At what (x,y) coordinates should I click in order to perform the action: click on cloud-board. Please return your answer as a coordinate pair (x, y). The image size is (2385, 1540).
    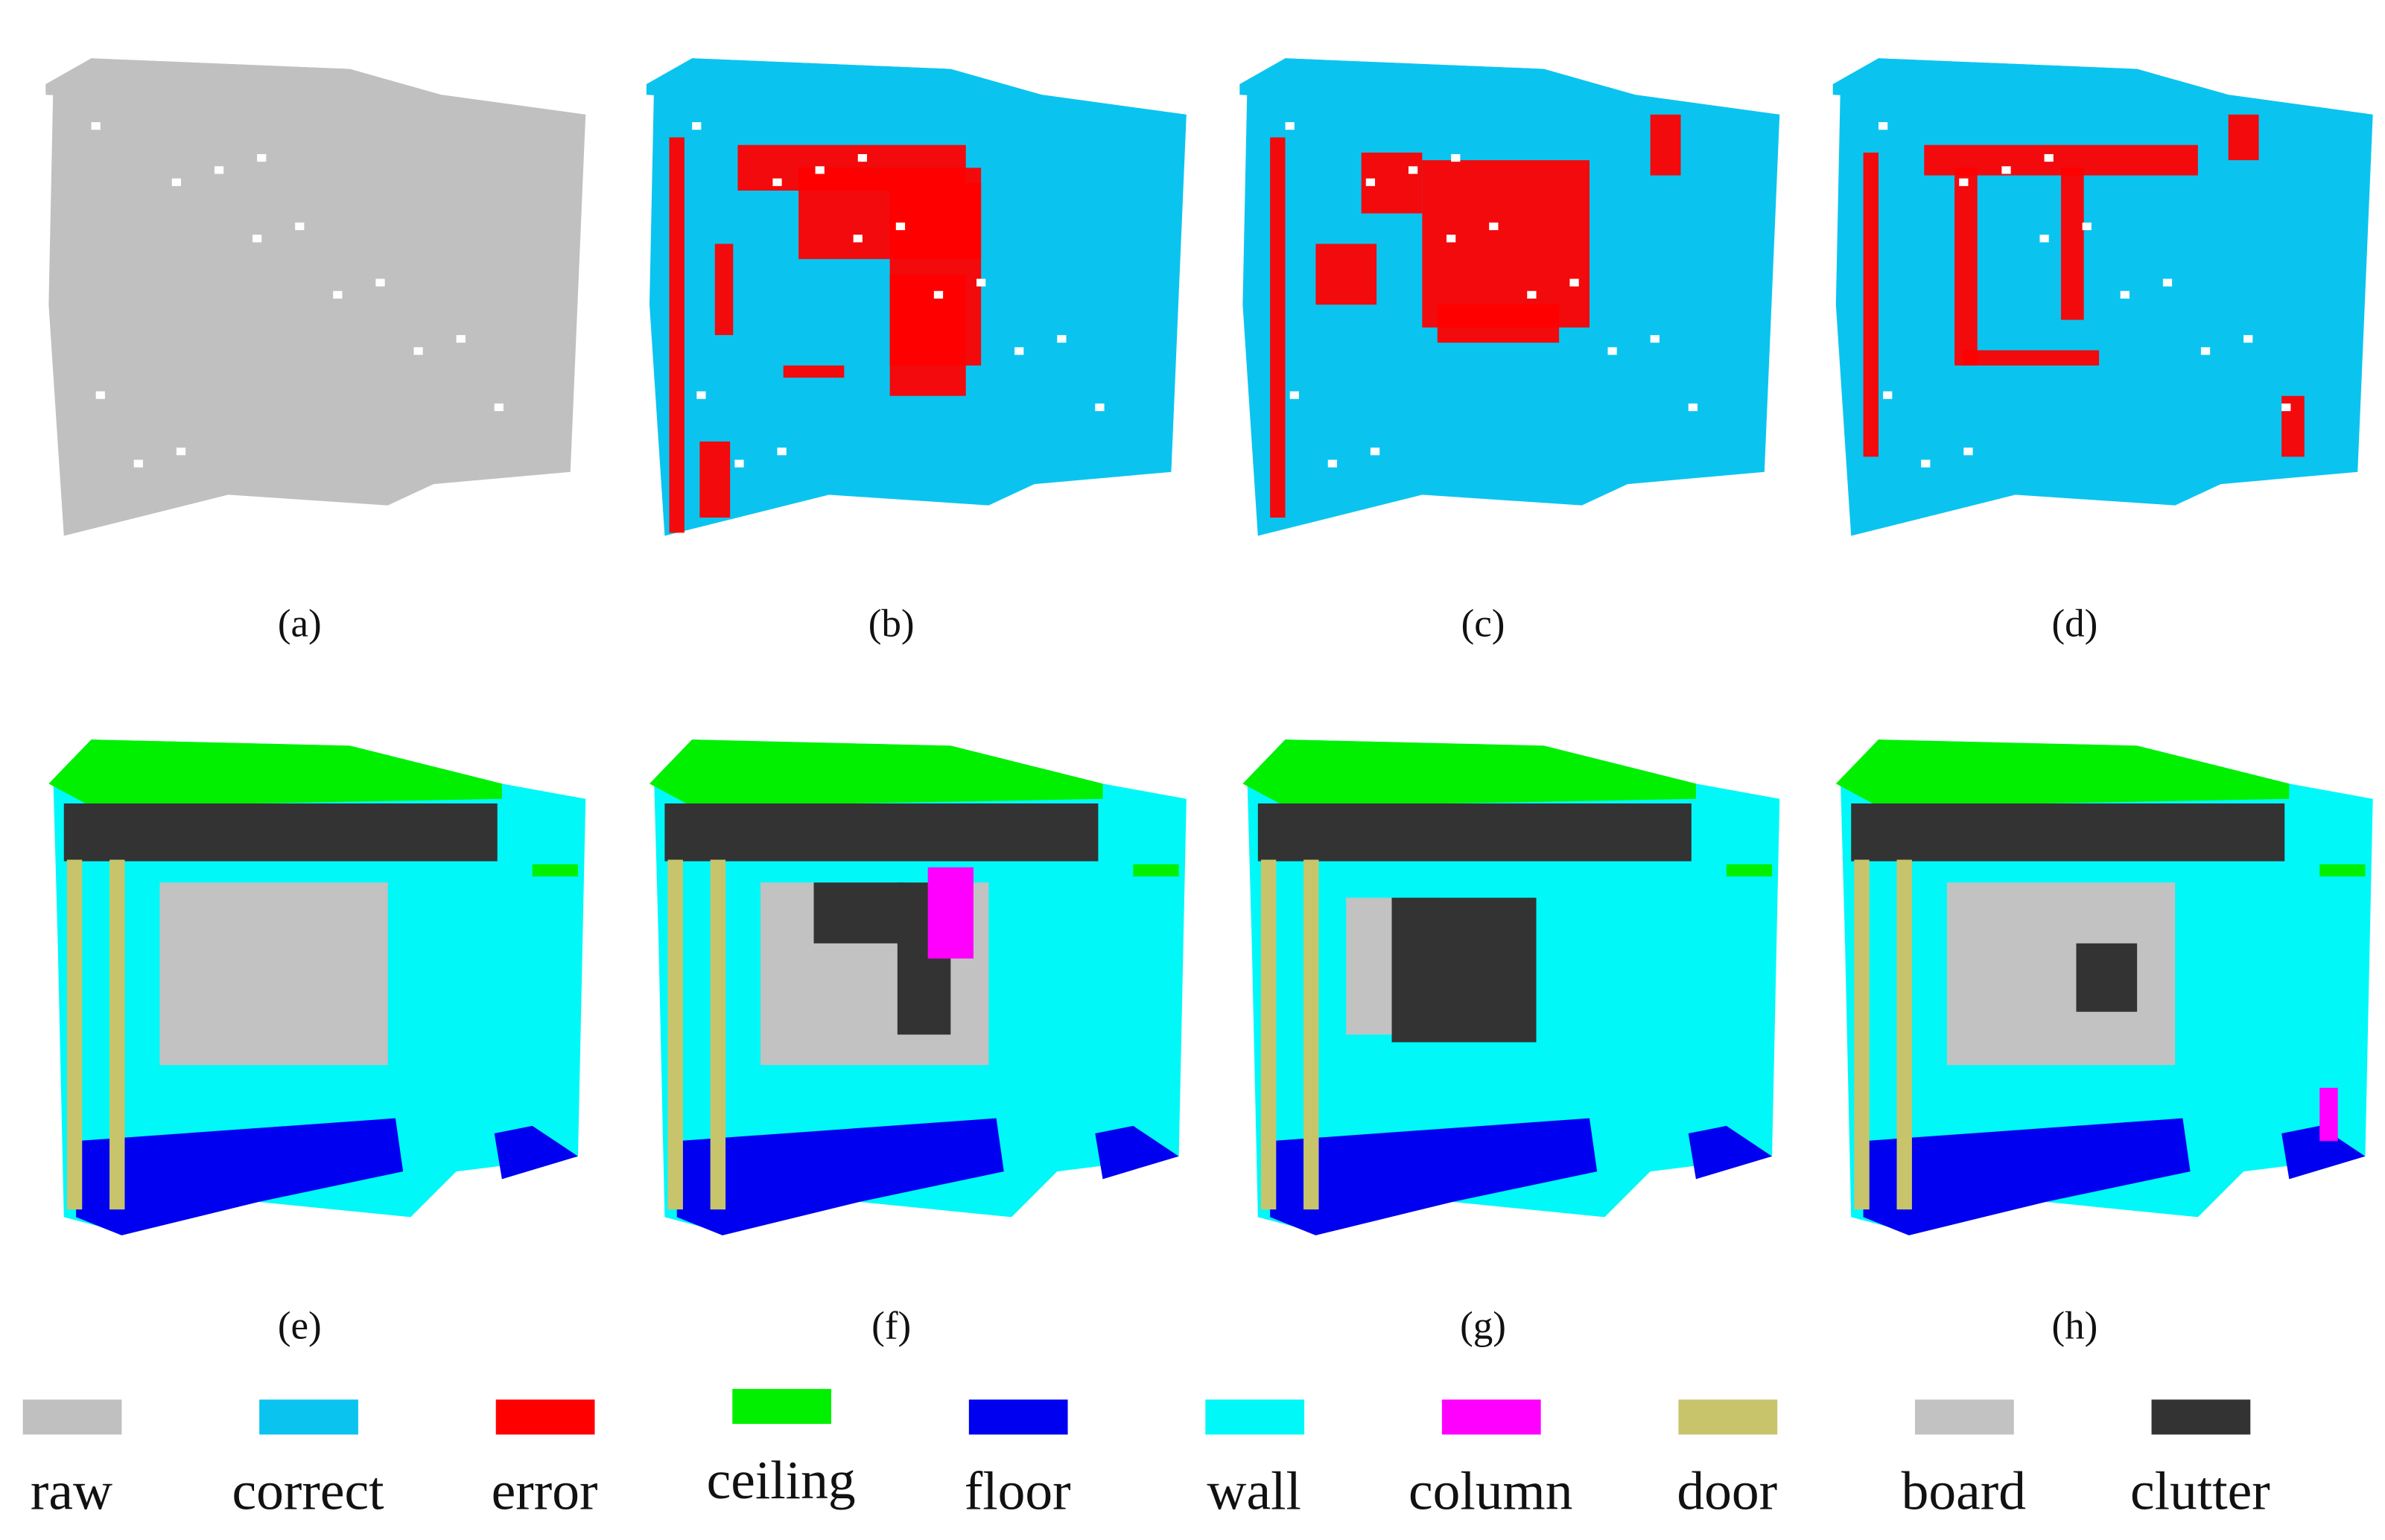
    Looking at the image, I should click on (273, 974).